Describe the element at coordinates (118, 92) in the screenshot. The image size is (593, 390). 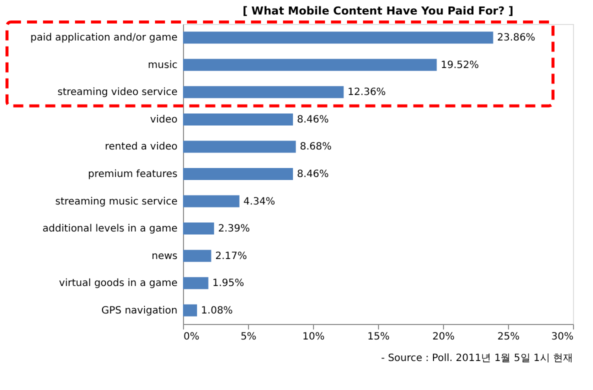
I see `y-tick-label: streaming video service` at that location.